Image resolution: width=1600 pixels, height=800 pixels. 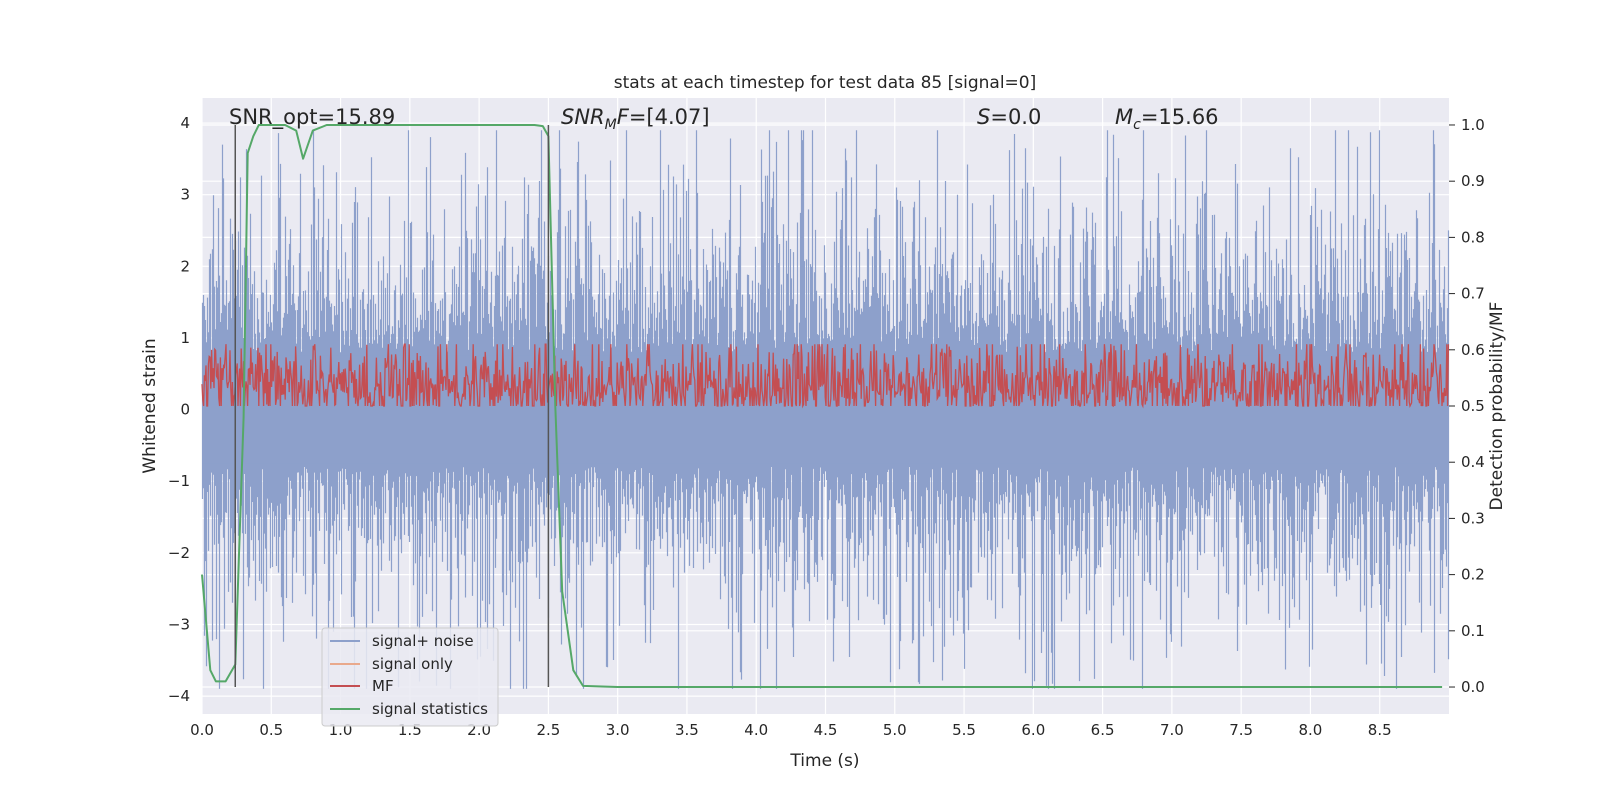 I want to click on x-tick-label: 4.0, so click(x=756, y=730).